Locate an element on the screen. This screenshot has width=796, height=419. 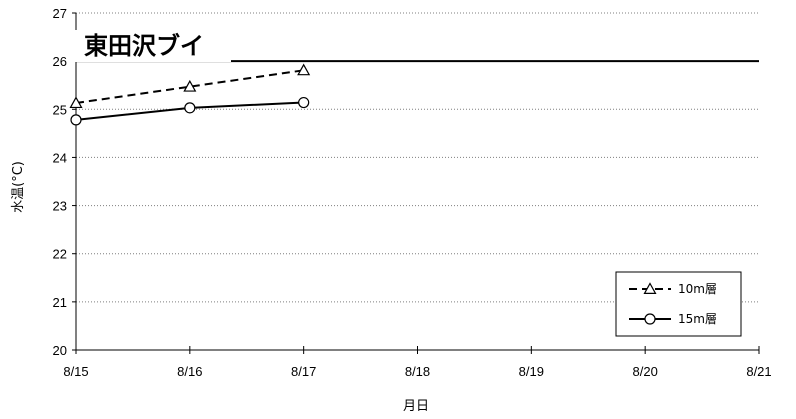
x-tick-label: 8/18 is located at coordinates (417, 371).